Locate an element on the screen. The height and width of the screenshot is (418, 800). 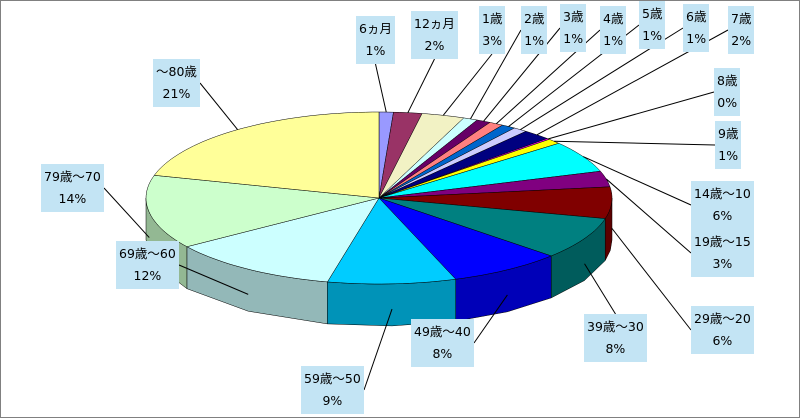
data-label: 19歳〜15 3% is located at coordinates (722, 253).